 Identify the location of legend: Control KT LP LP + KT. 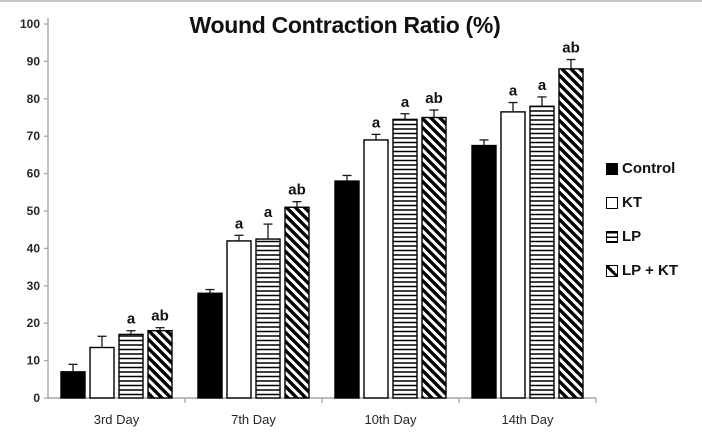
(642, 219).